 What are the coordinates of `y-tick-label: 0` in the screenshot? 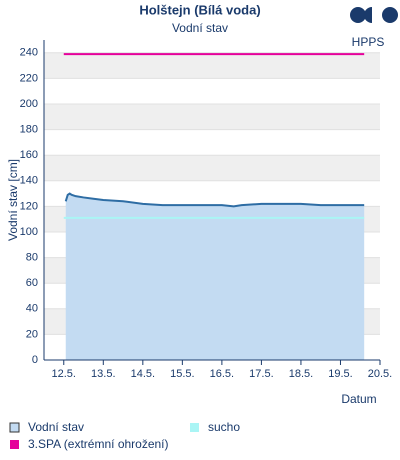 It's located at (35, 360).